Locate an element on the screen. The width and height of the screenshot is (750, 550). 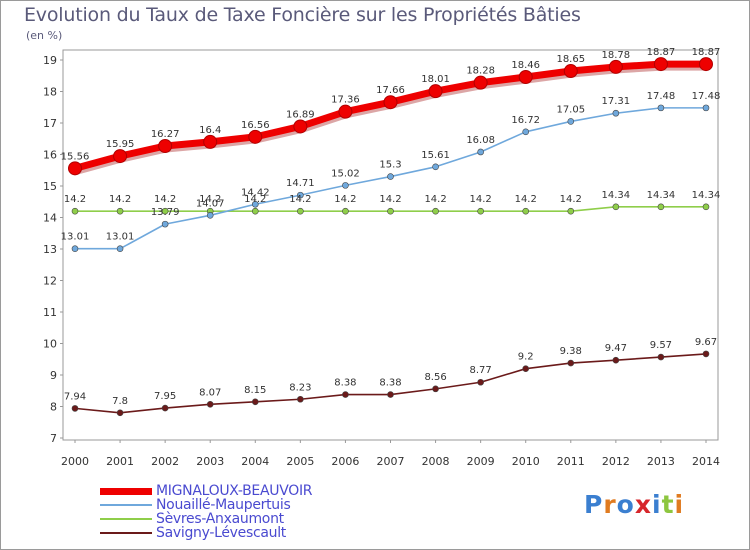
data-label: 17.36 is located at coordinates (345, 100).